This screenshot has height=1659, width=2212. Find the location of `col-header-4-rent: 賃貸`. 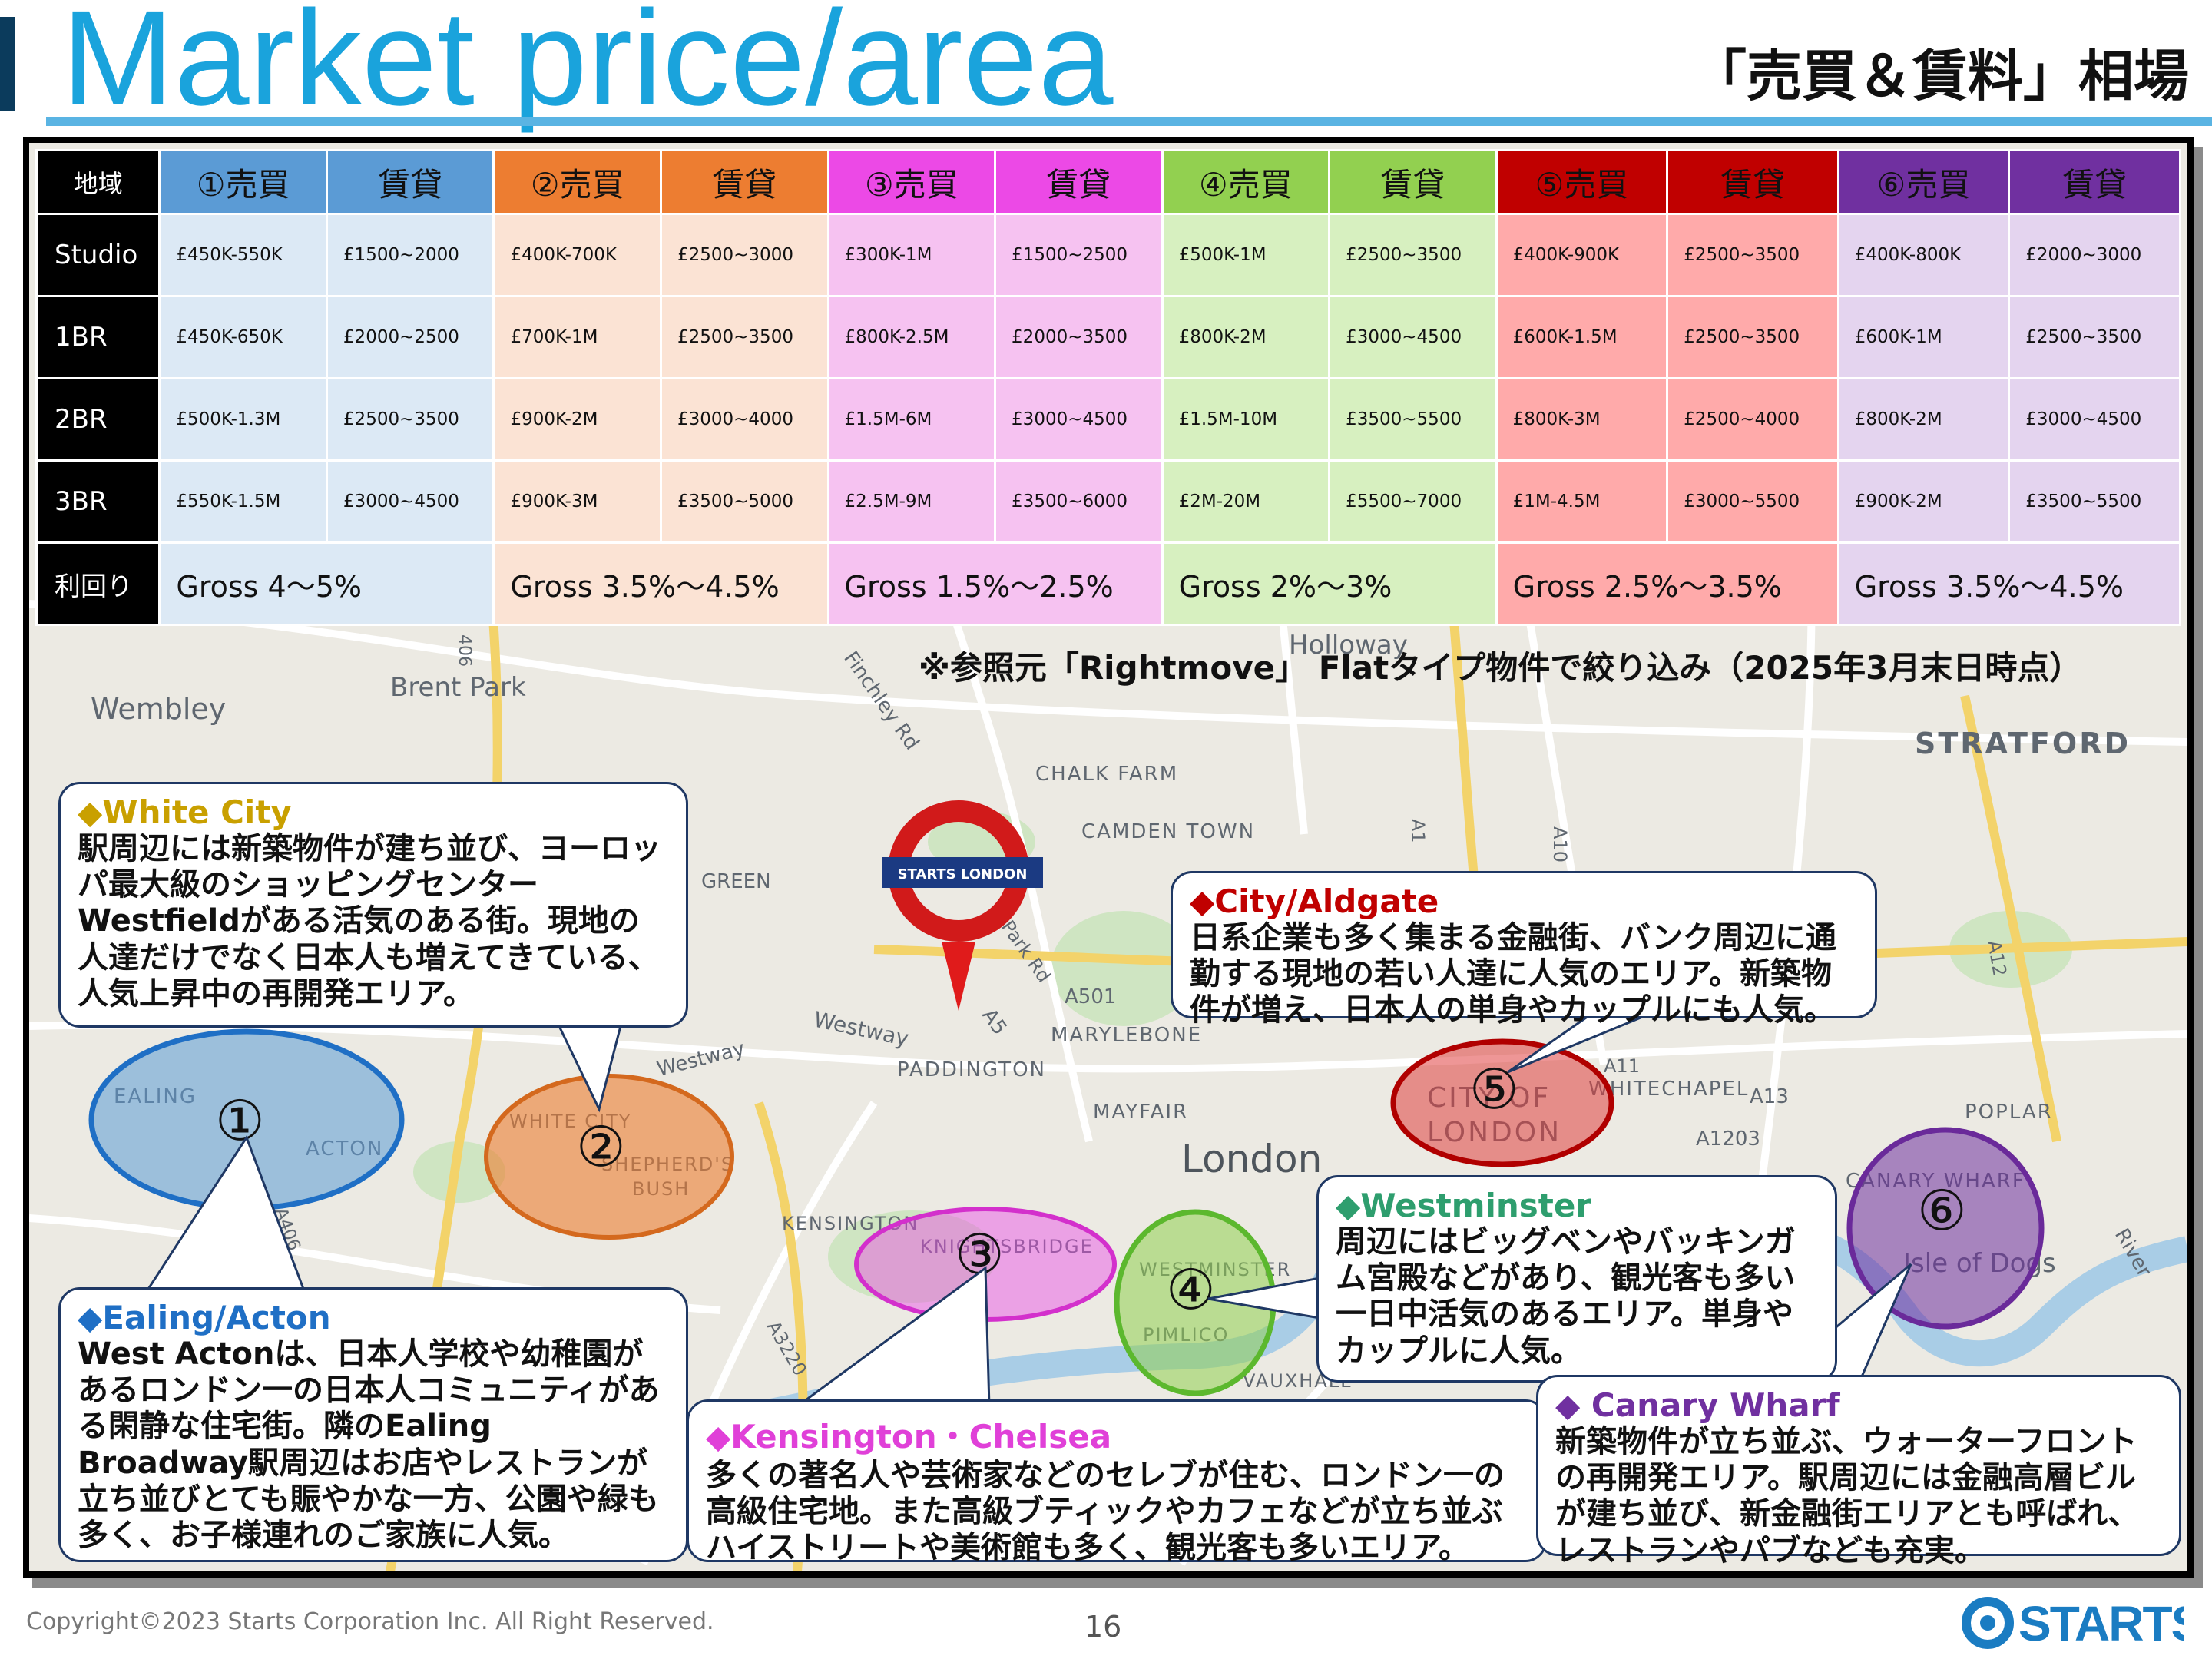

col-header-4-rent: 賃貸 is located at coordinates (1413, 182).